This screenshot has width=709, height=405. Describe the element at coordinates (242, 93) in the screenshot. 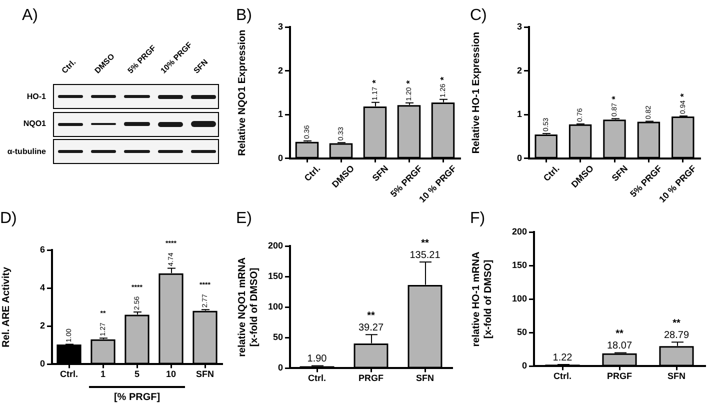

I see `y-axis-title: Relative NQO1 Expression` at that location.